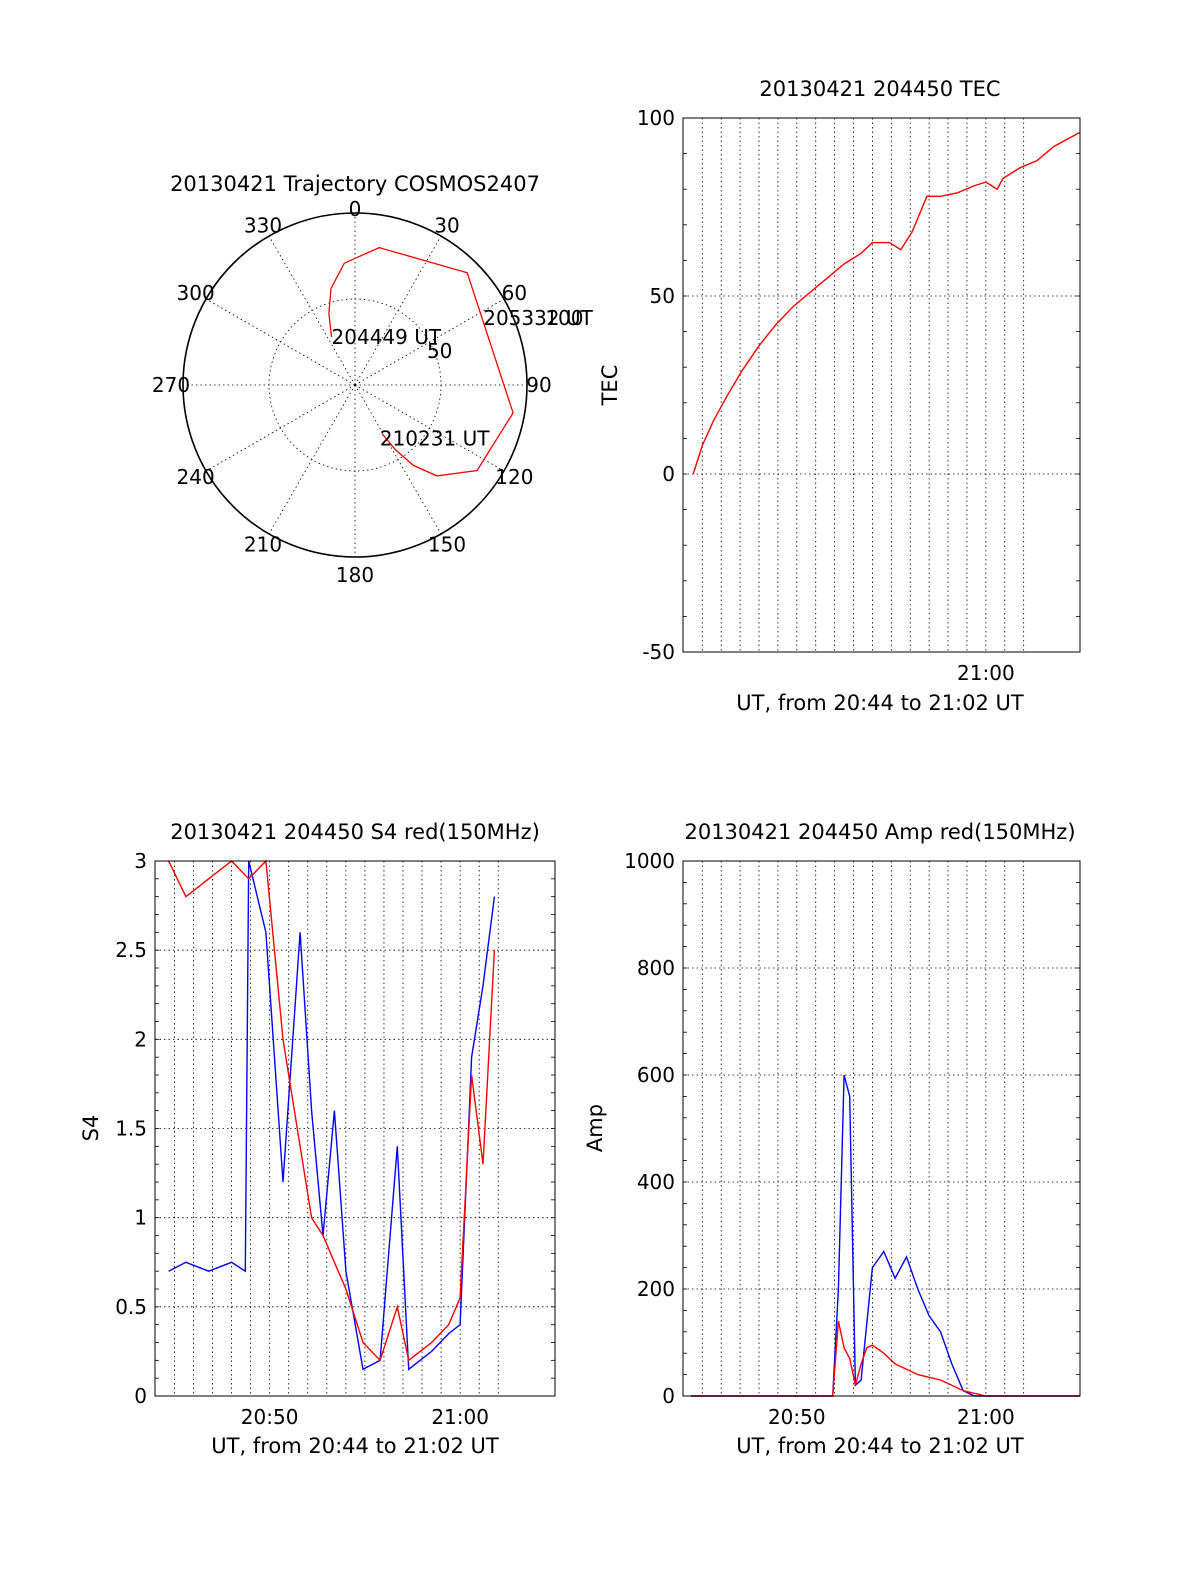 The width and height of the screenshot is (1200, 1575). I want to click on s4-title: 20130421 204450 S4 red(150MHz), so click(355, 832).